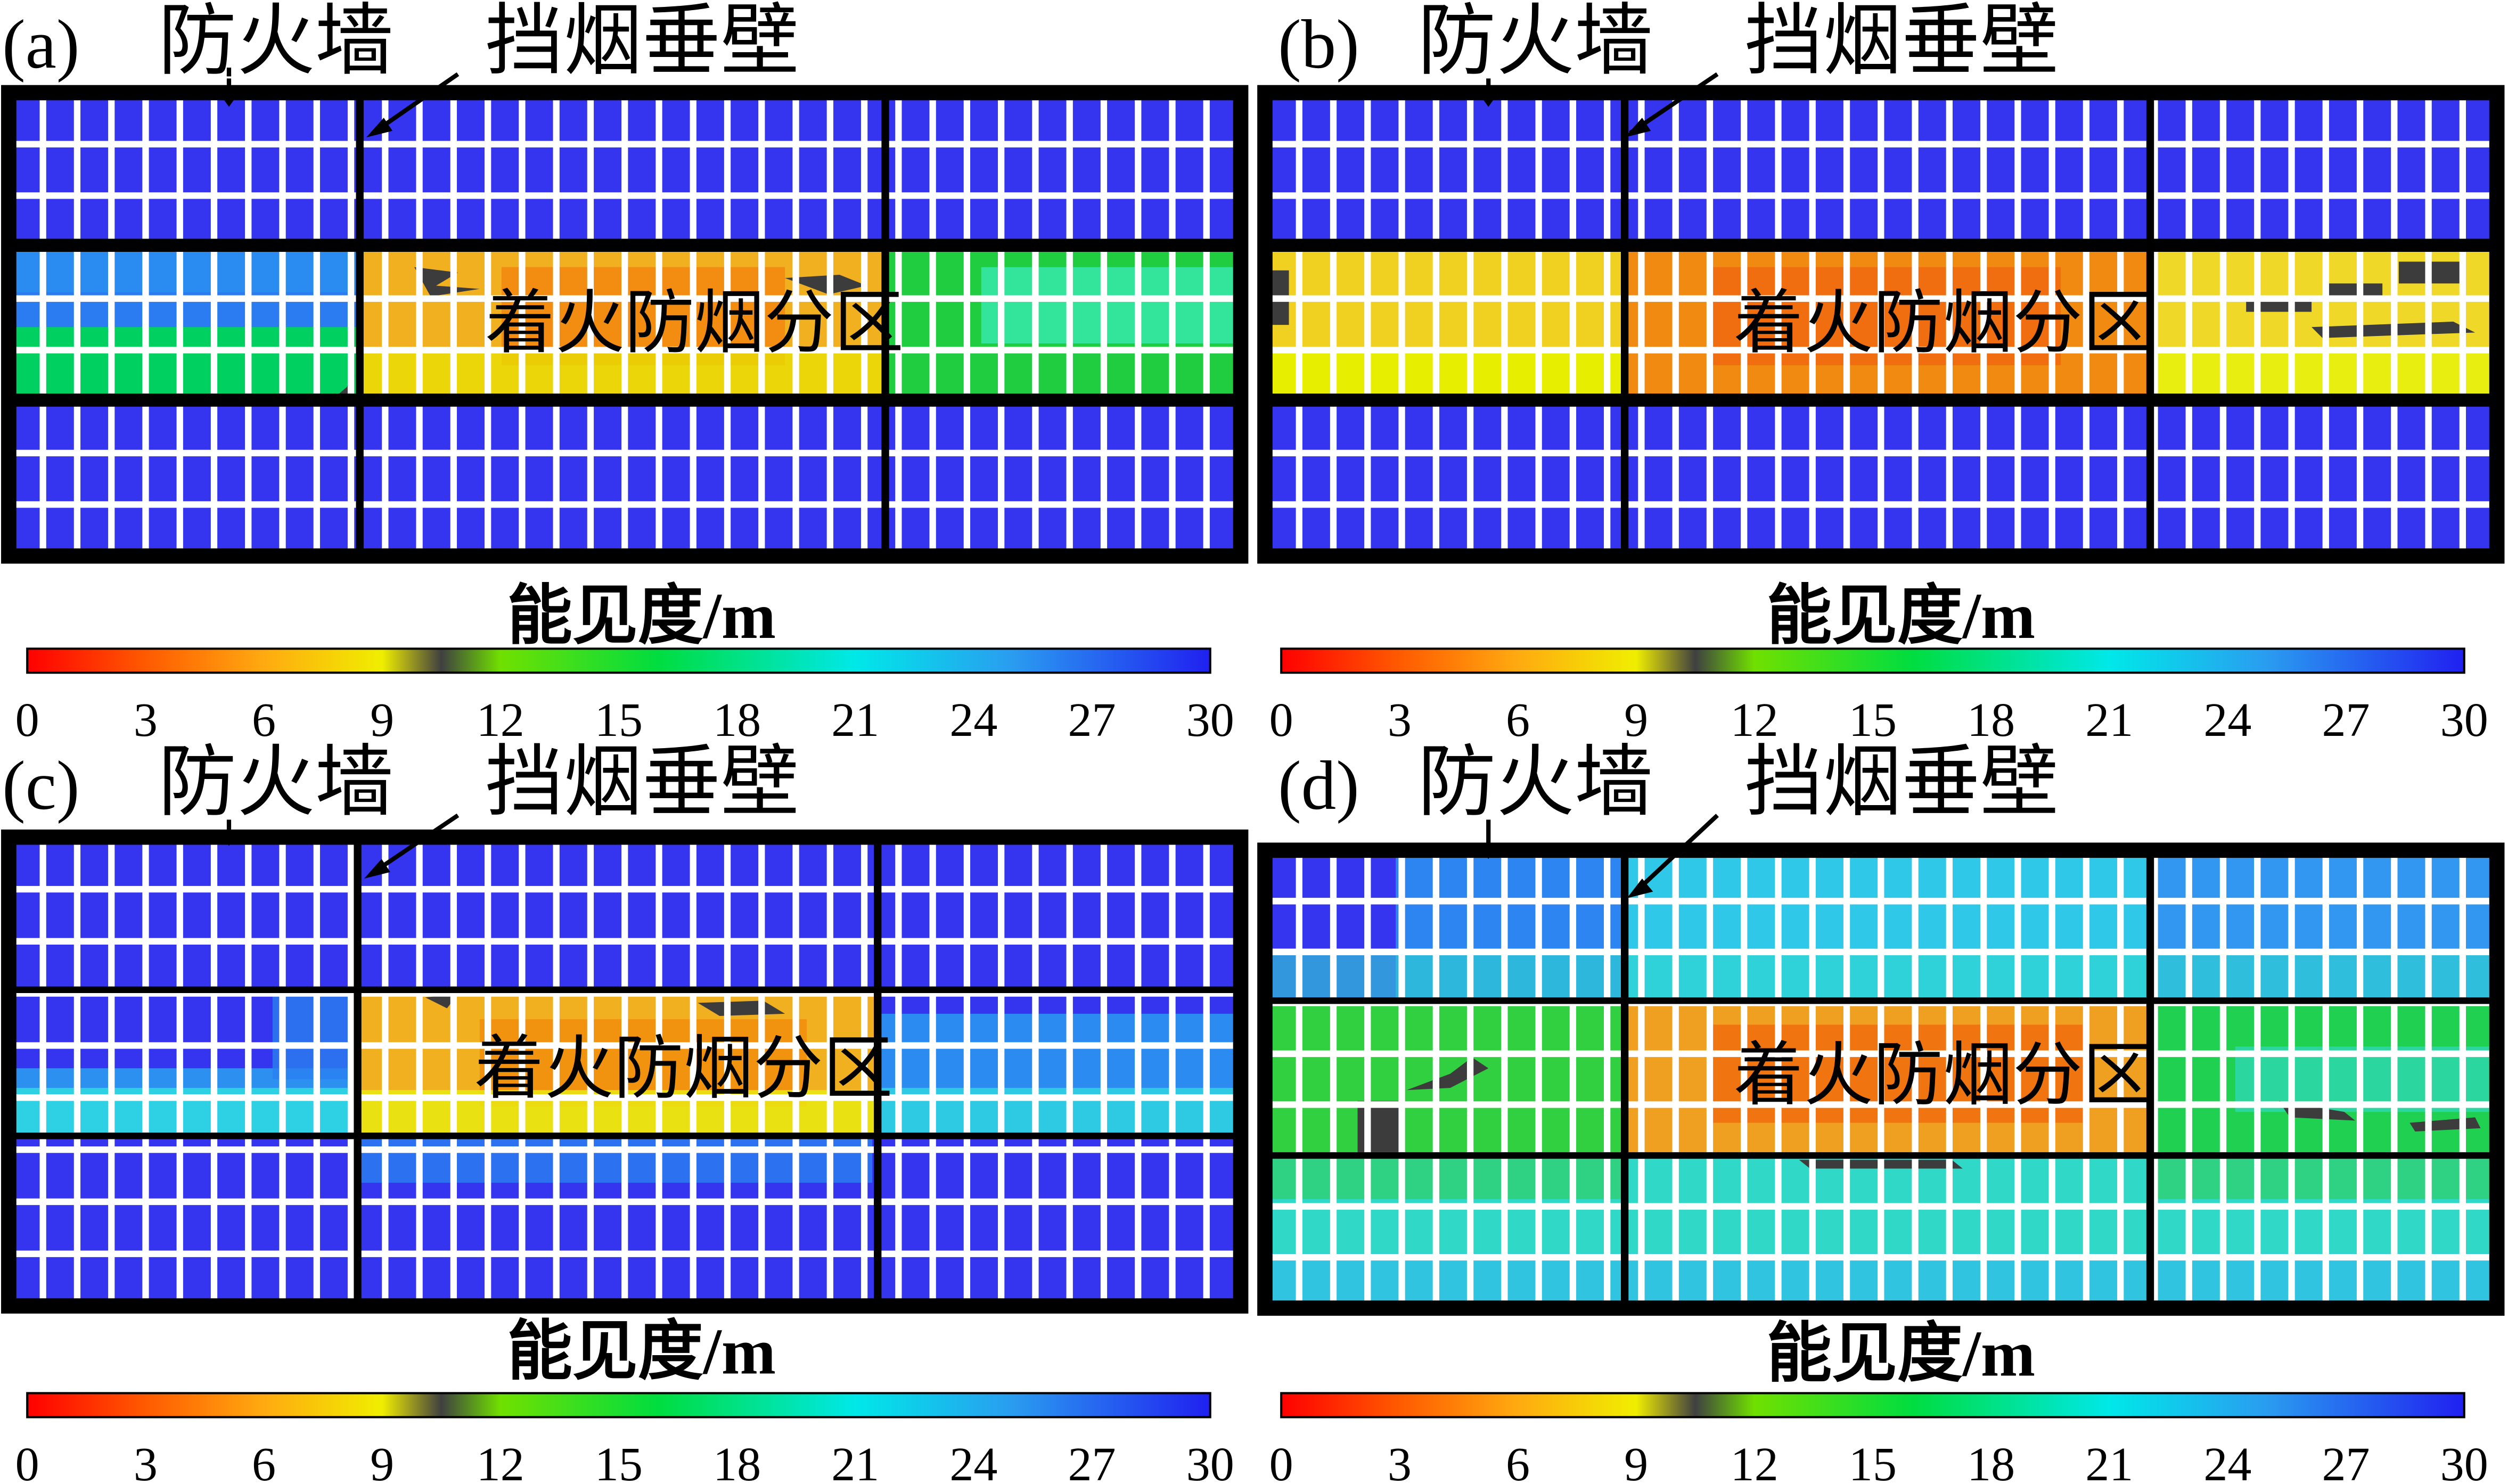 The height and width of the screenshot is (1484, 2508). Describe the element at coordinates (1092, 718) in the screenshot. I see `colorbar-tick-a-9: 27` at that location.